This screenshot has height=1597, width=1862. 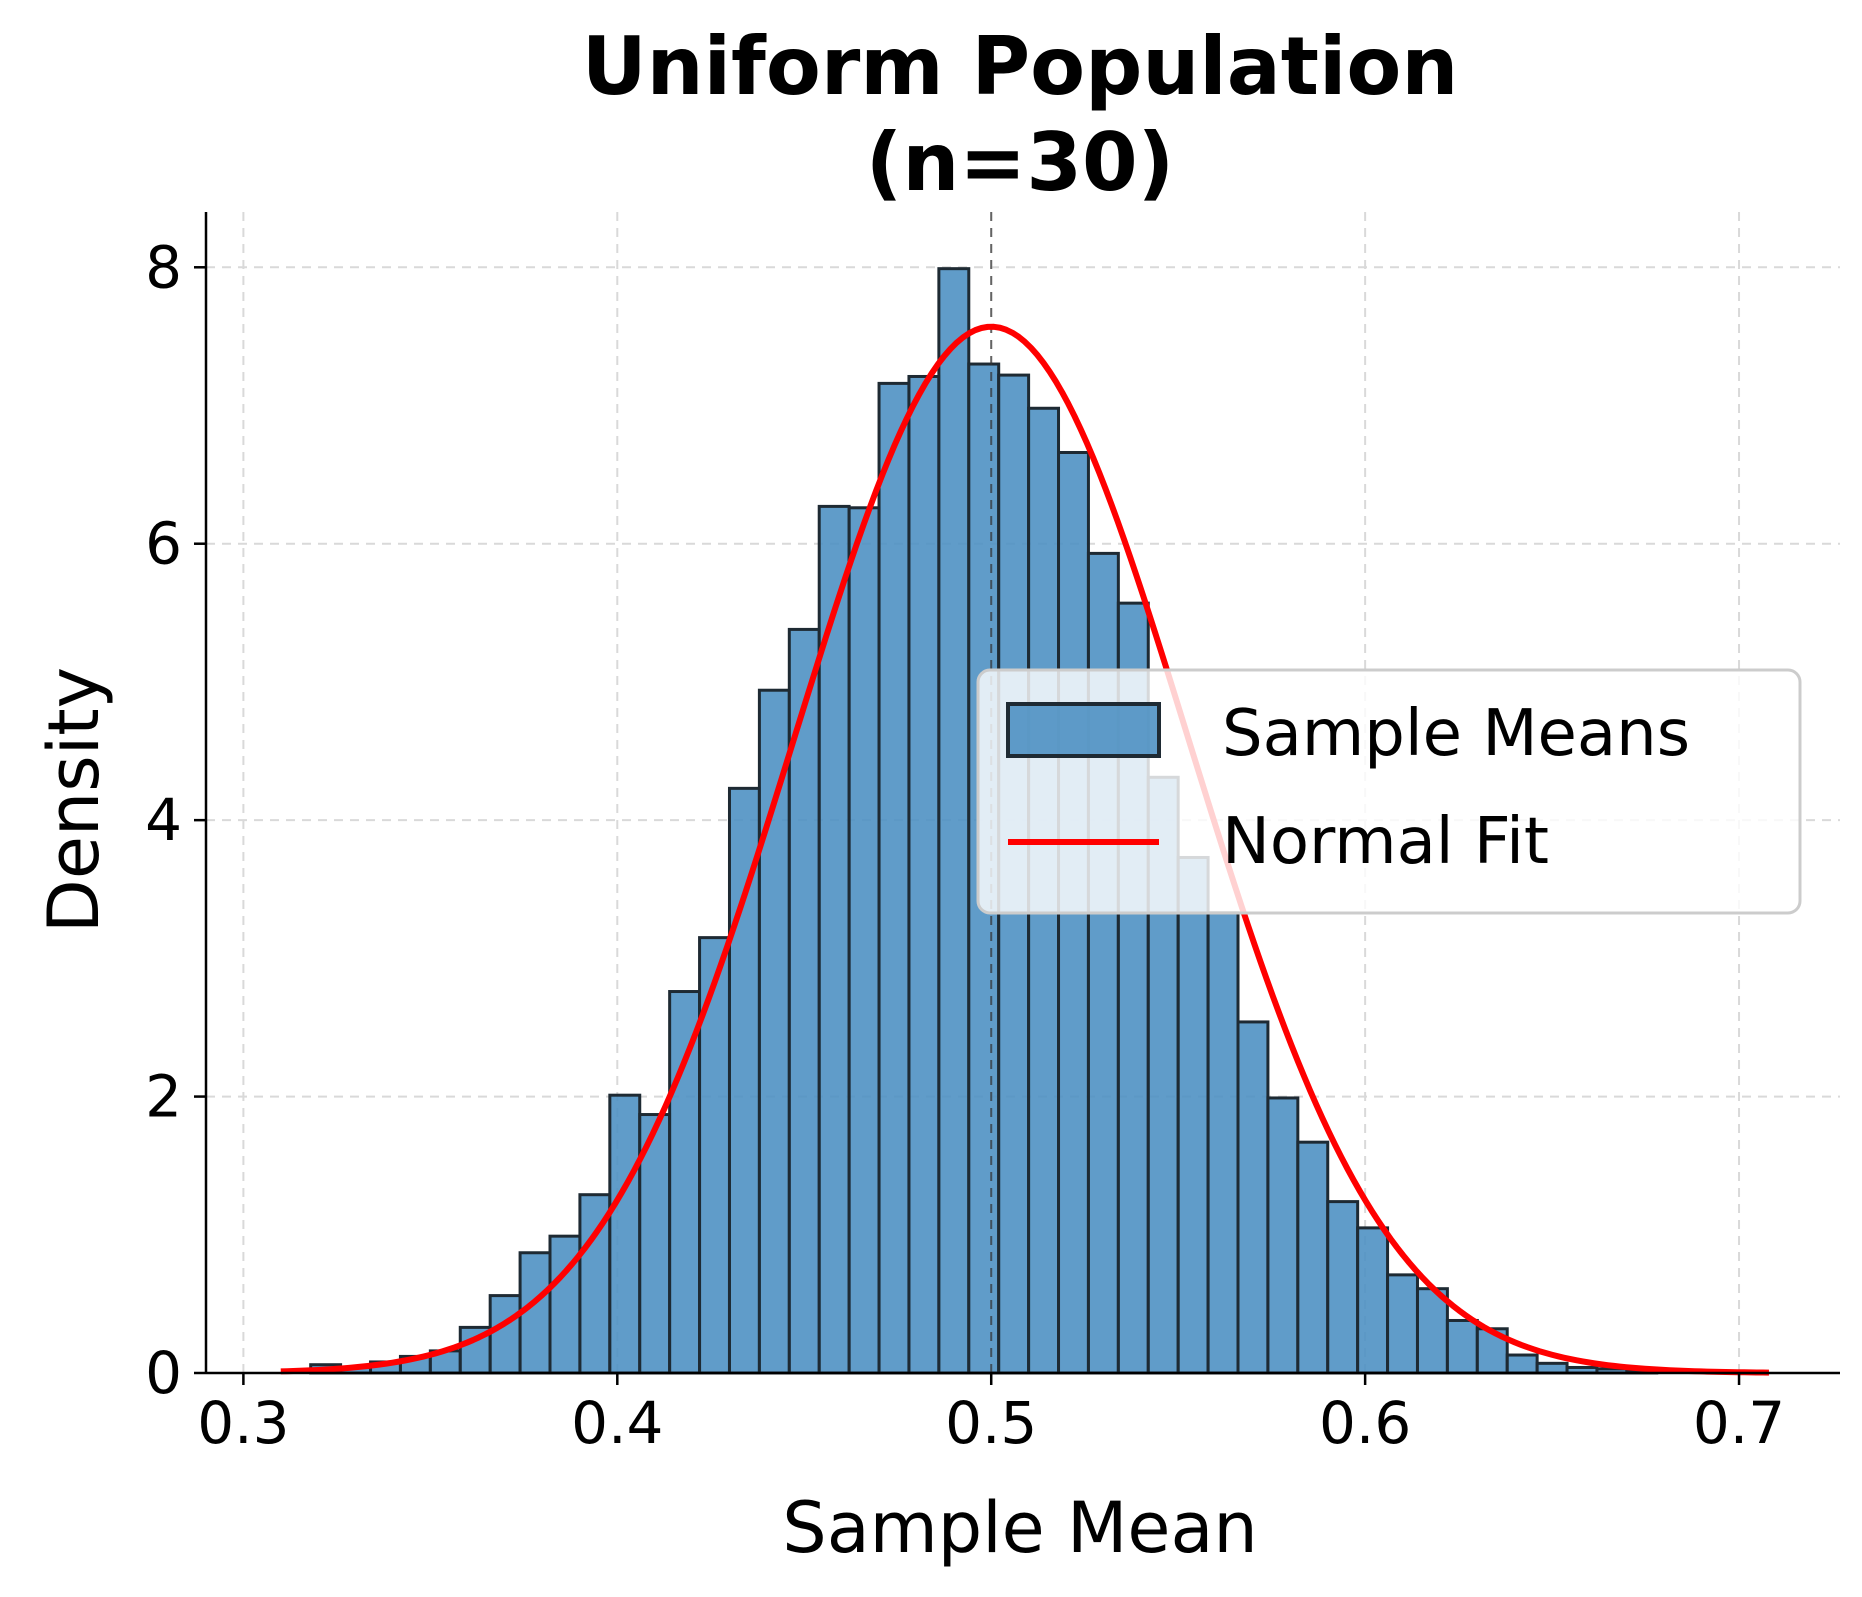 I want to click on y-axis-label: Density, so click(x=74, y=800).